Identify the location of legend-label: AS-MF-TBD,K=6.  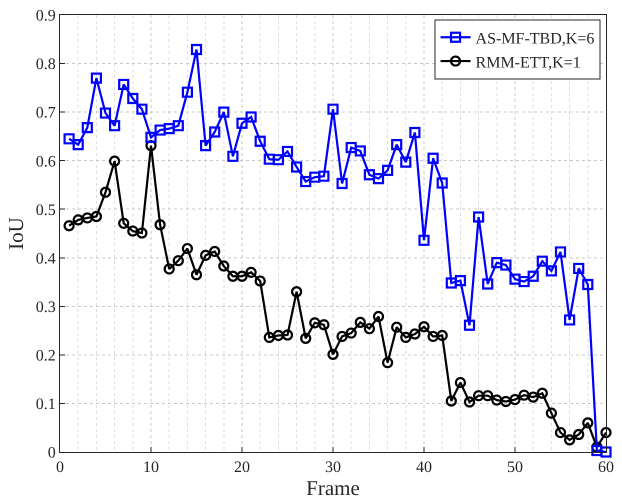
(535, 39).